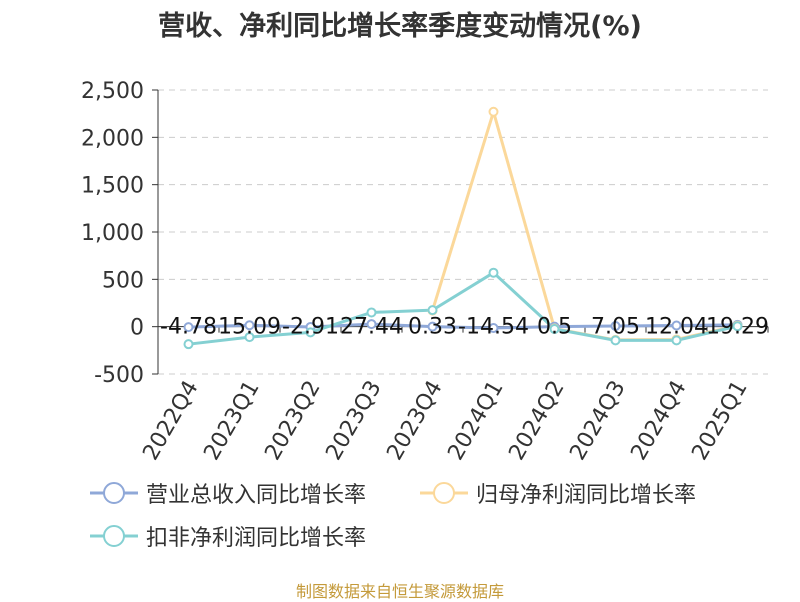 Image resolution: width=800 pixels, height=602 pixels. What do you see at coordinates (414, 421) in the screenshot?
I see `x-tick-label: 2023Q4` at bounding box center [414, 421].